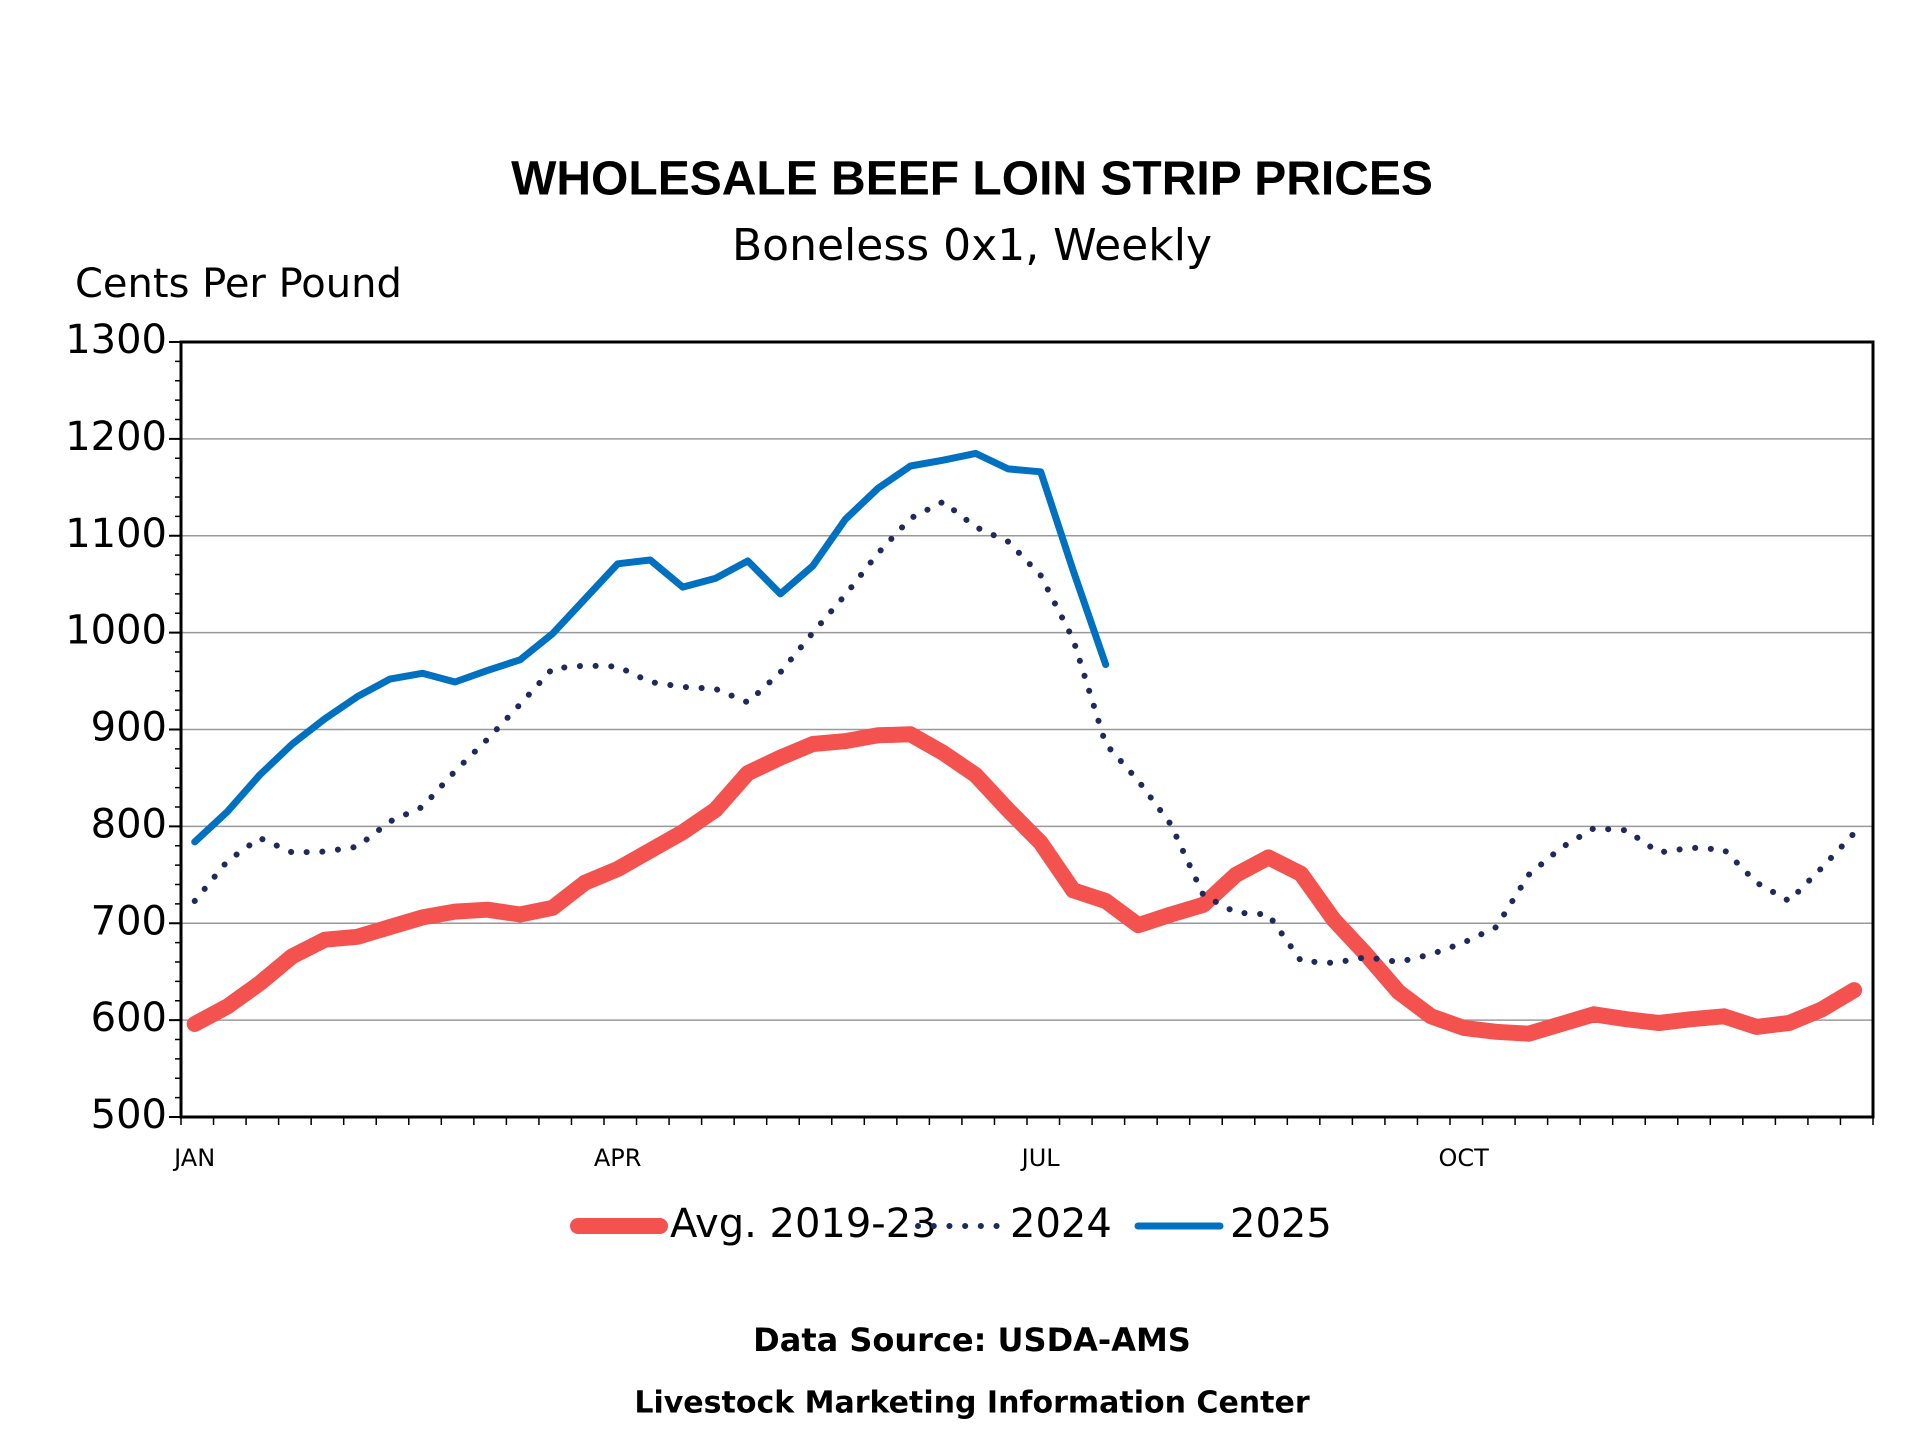 The width and height of the screenshot is (1920, 1440). What do you see at coordinates (618, 1158) in the screenshot?
I see `x-tick-label: APR` at bounding box center [618, 1158].